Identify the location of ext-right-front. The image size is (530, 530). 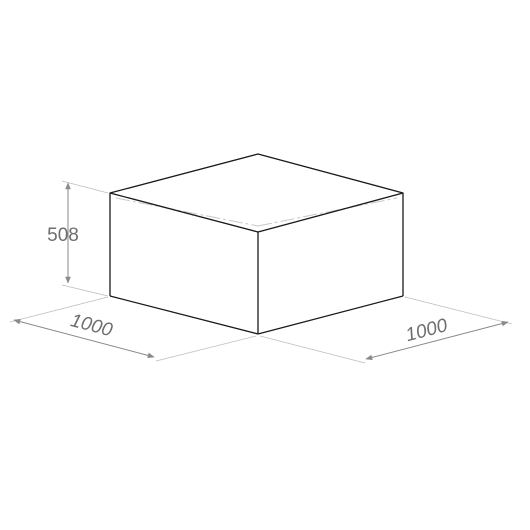
(312, 349).